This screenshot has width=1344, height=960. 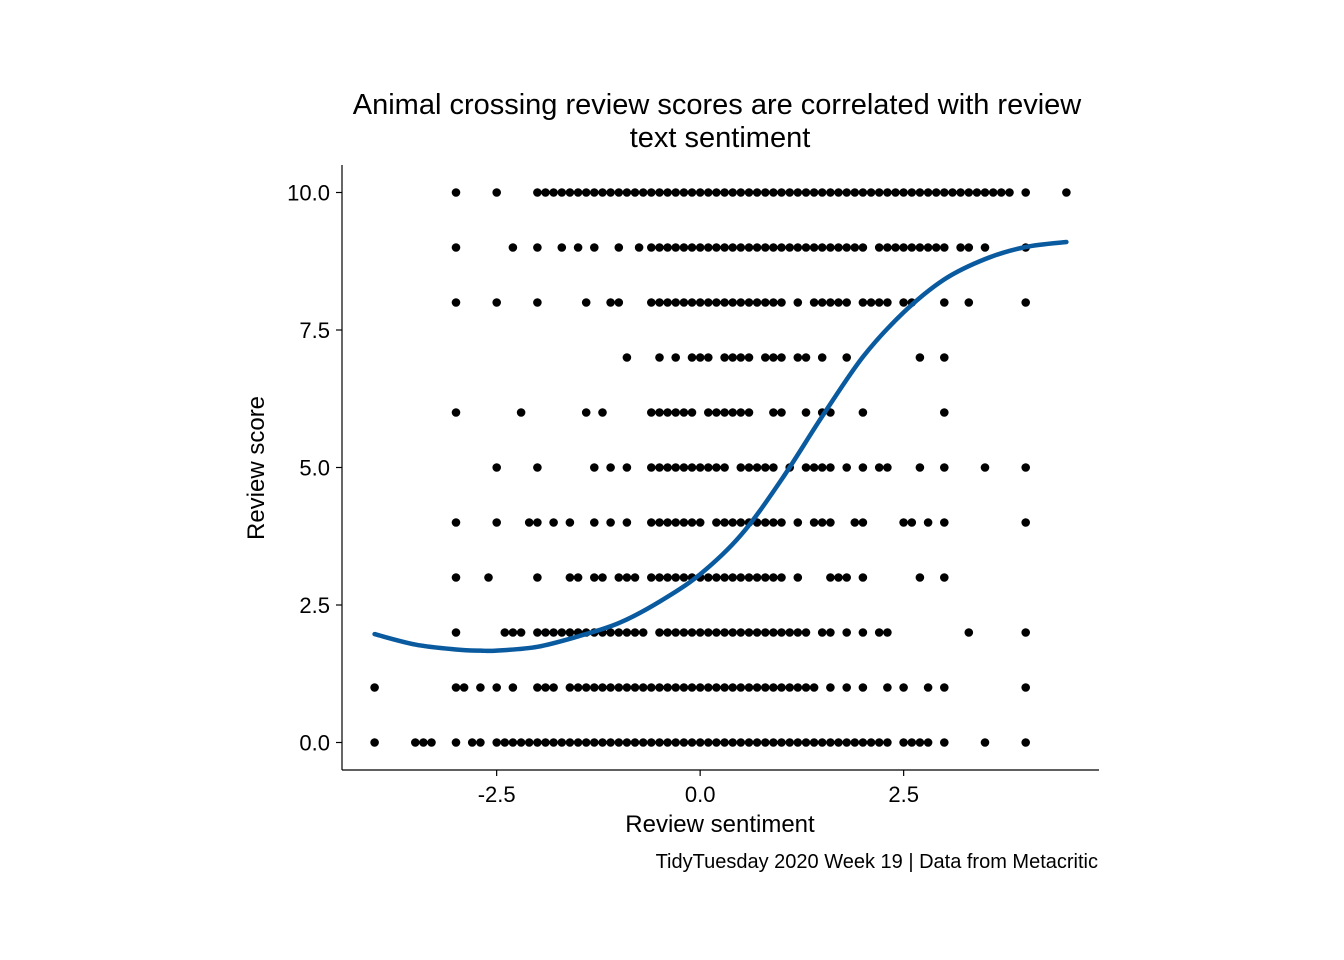 I want to click on x-tick-label: 2.5, so click(x=903, y=794).